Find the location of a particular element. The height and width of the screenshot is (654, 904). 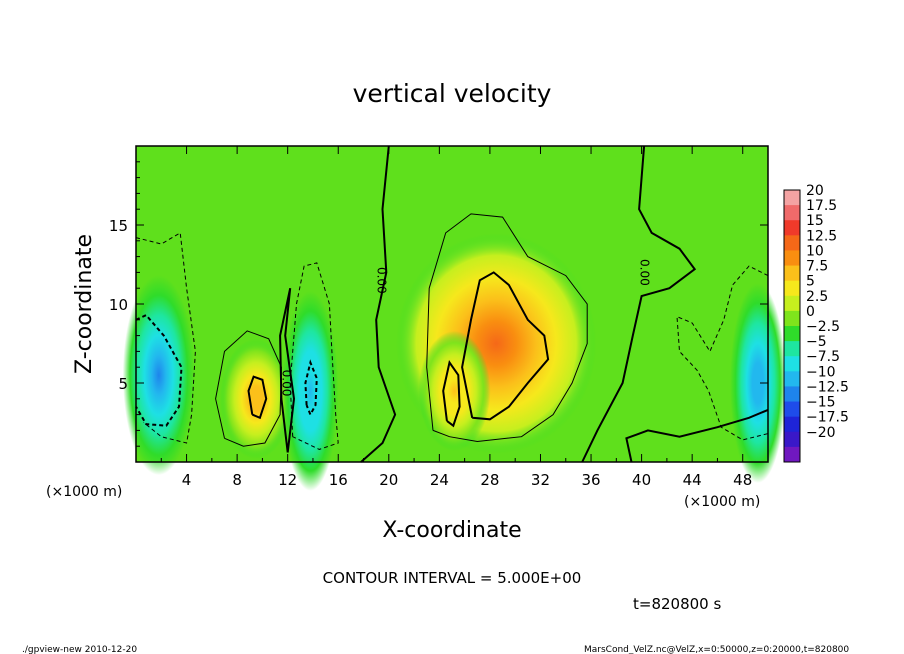

colorbar-label: −17.5 is located at coordinates (827, 418).